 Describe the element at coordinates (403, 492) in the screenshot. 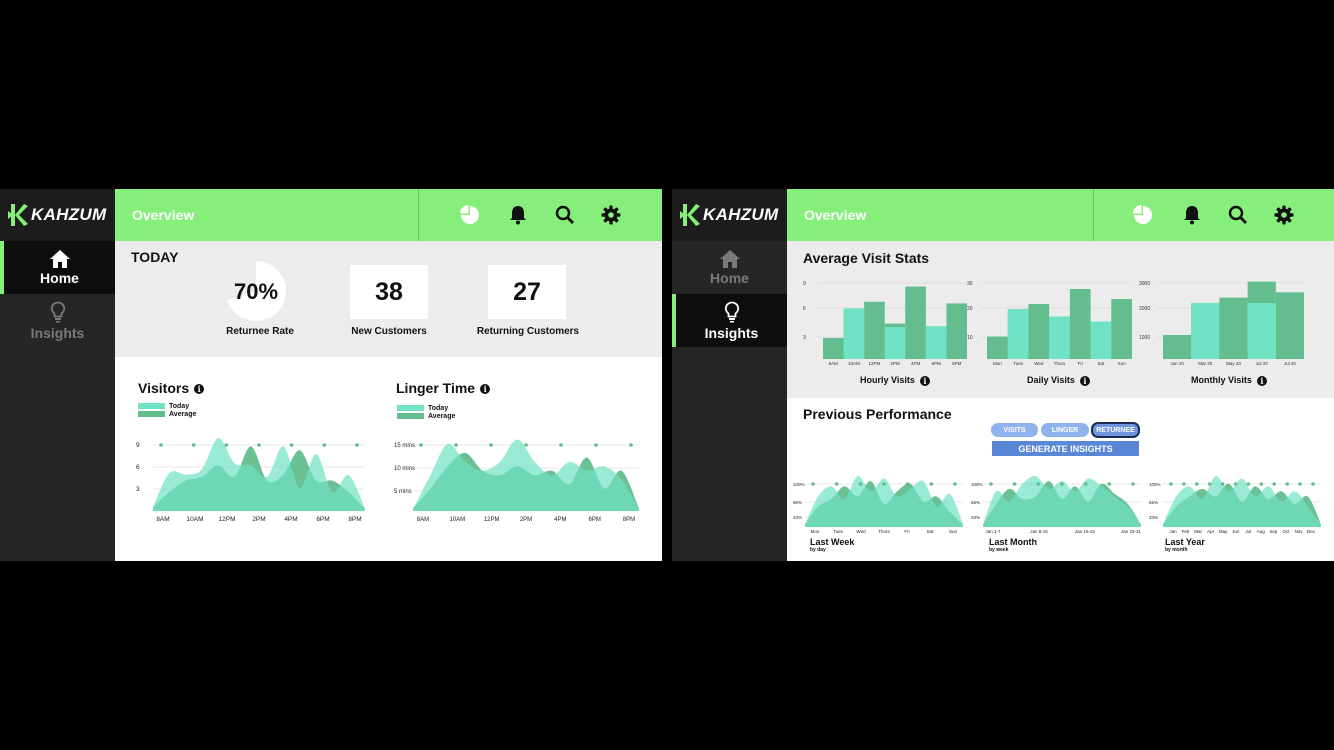

I see `y-tick-label: 5 mins` at that location.